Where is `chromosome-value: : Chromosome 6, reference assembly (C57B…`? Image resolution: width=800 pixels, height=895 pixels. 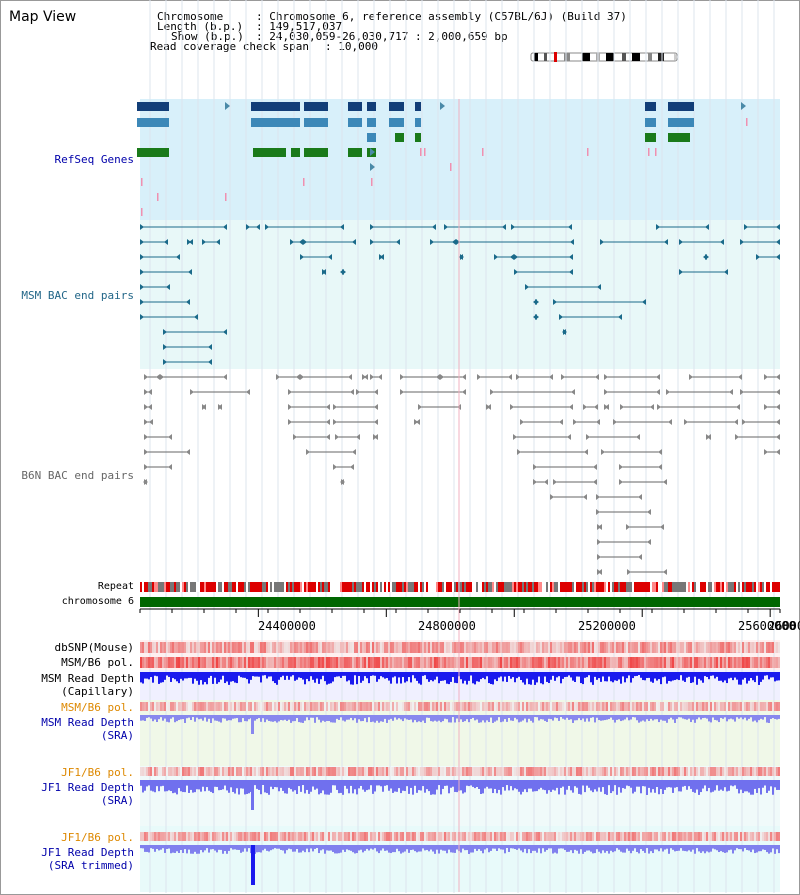 chromosome-value: : Chromosome 6, reference assembly (C57B… is located at coordinates (441, 16).